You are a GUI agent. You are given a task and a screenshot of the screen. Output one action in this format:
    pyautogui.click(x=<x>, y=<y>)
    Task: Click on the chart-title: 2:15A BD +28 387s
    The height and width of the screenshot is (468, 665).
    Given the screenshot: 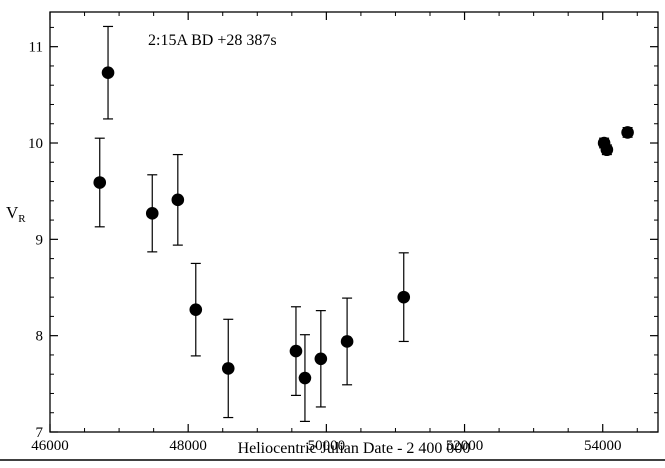 What is the action you would take?
    pyautogui.click(x=212, y=40)
    